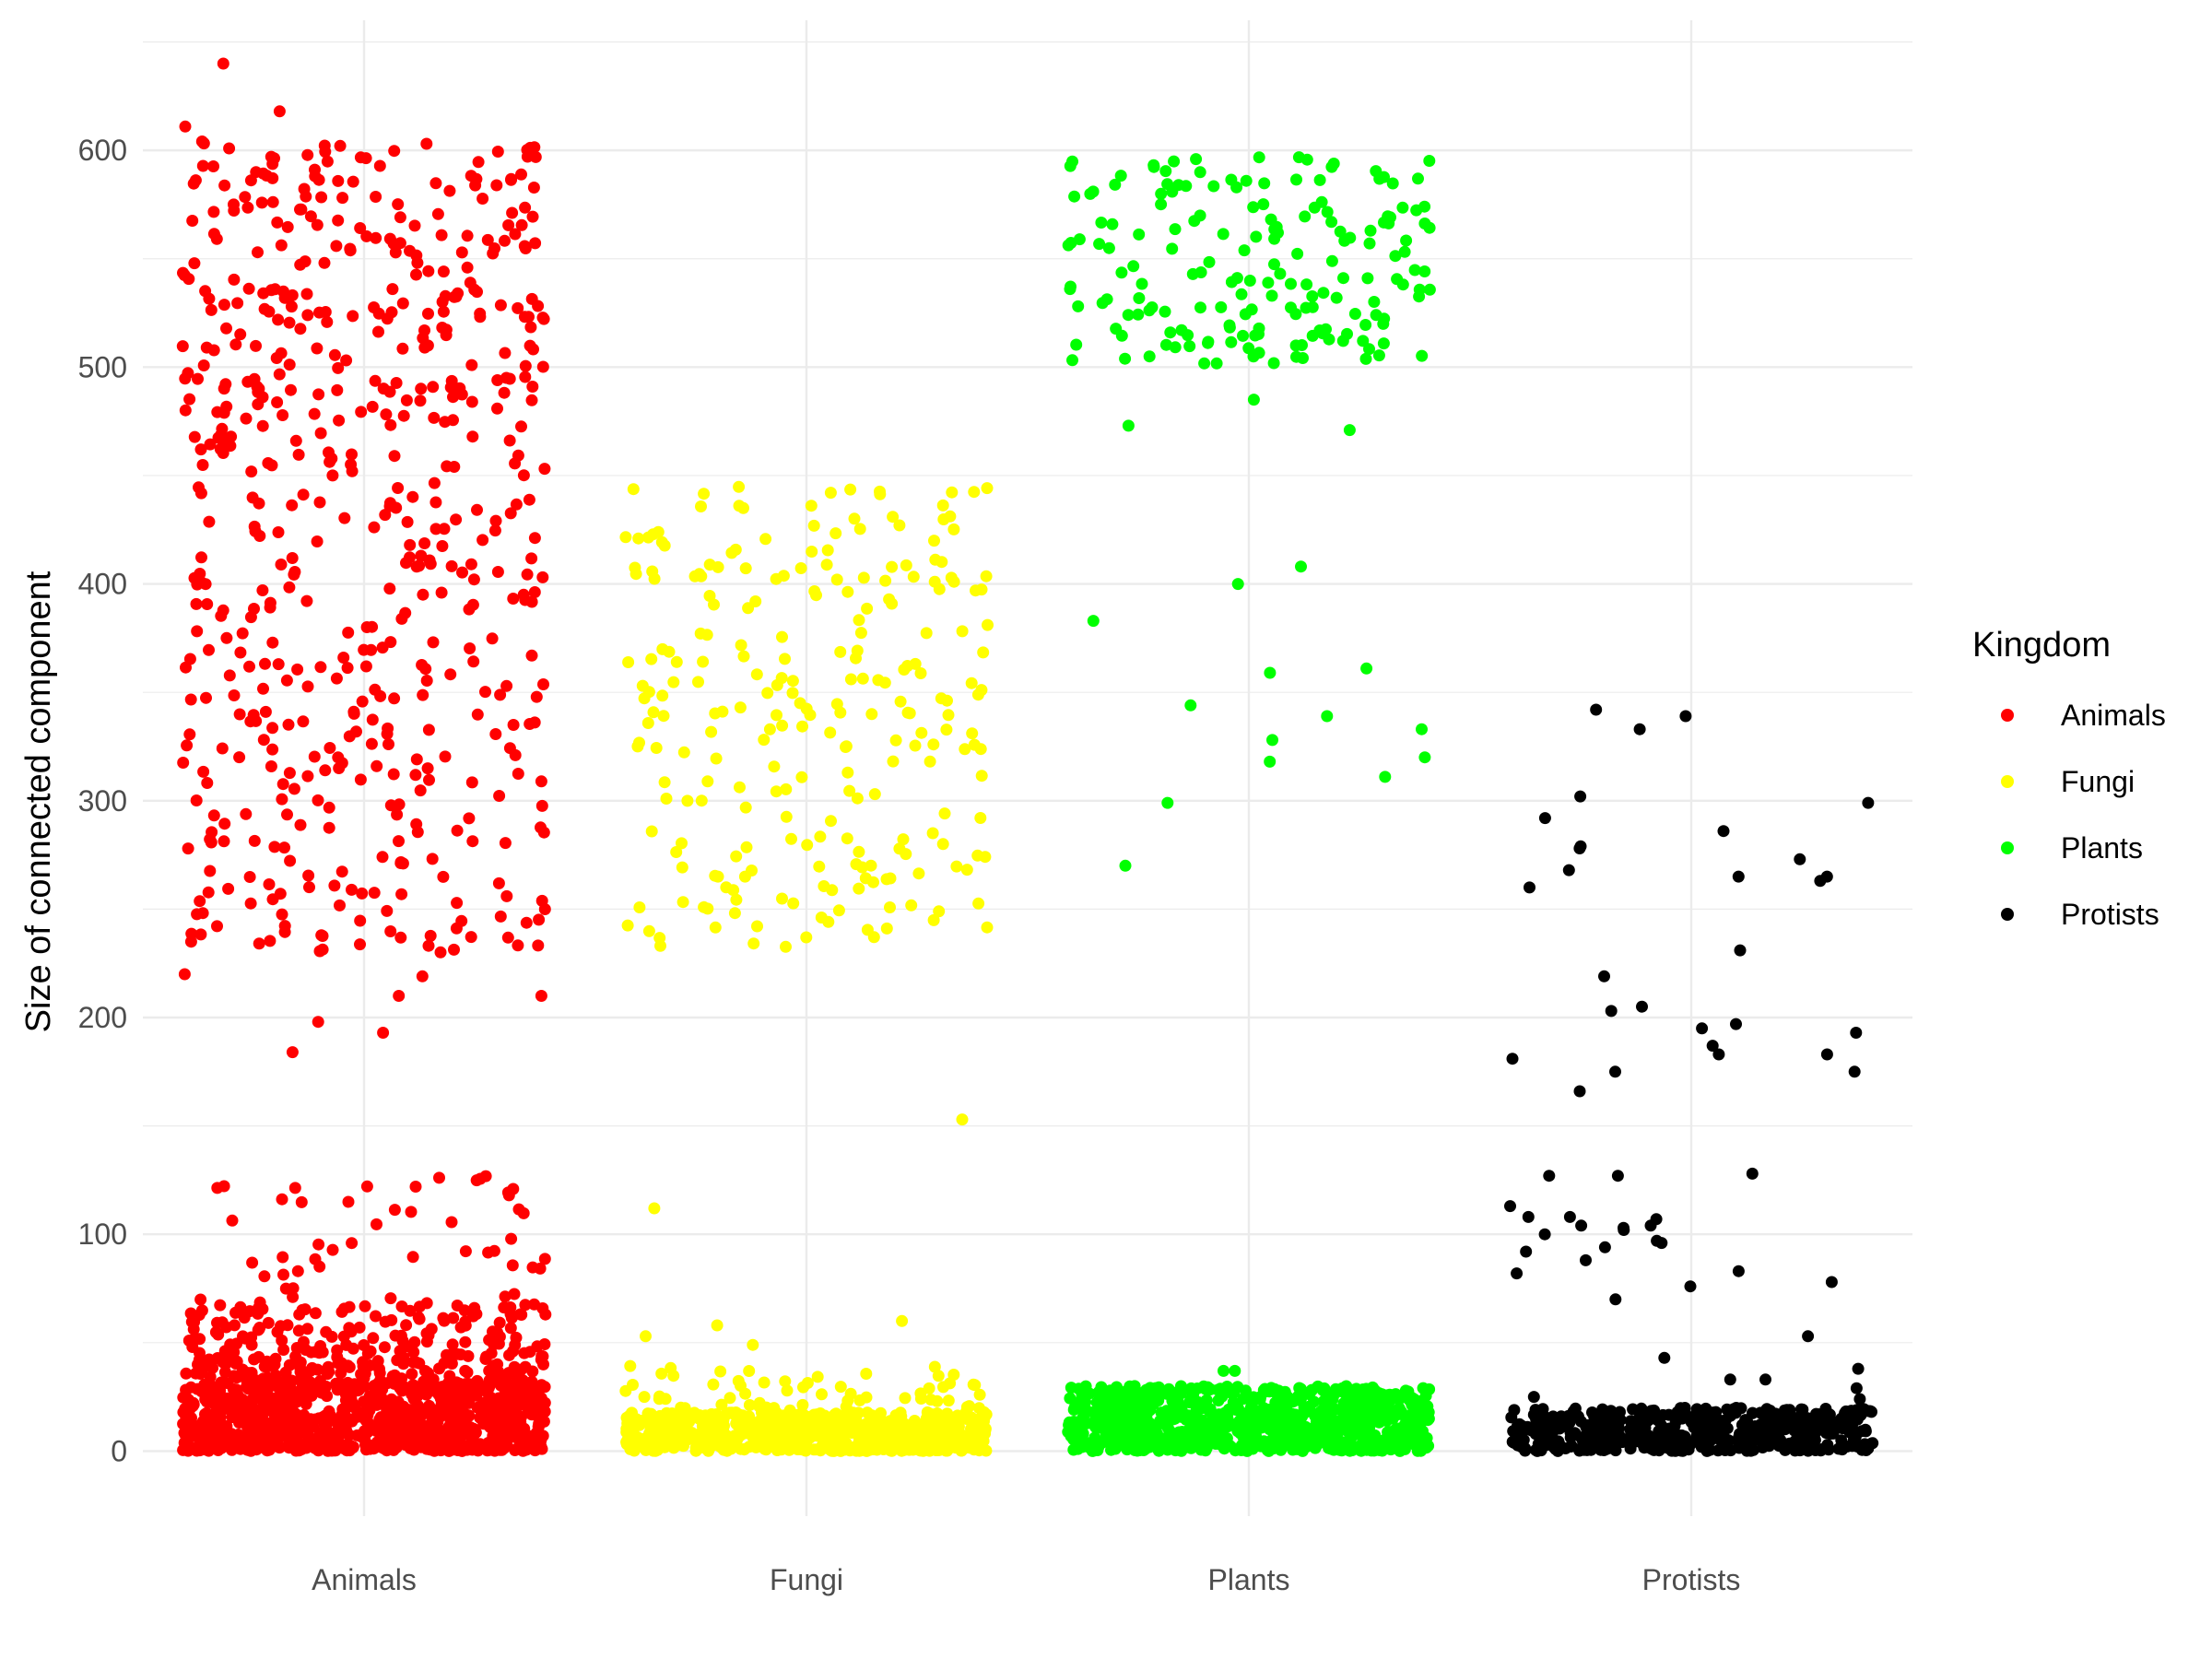 This screenshot has width=2212, height=1659. I want to click on legend-item-protists: Protists, so click(2080, 914).